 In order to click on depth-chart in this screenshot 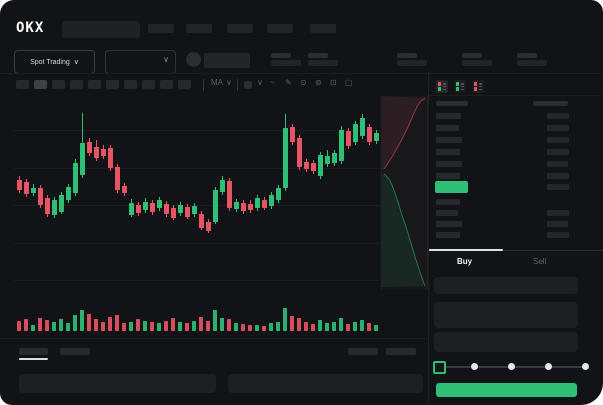, I will do `click(404, 193)`.